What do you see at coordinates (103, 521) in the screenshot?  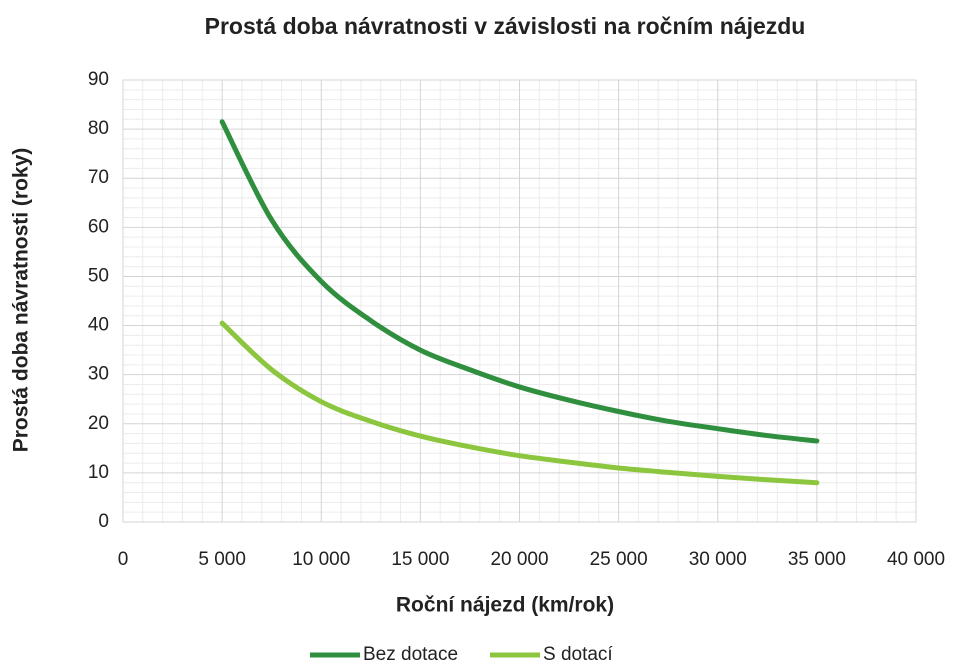 I see `y-tick-label: 0` at bounding box center [103, 521].